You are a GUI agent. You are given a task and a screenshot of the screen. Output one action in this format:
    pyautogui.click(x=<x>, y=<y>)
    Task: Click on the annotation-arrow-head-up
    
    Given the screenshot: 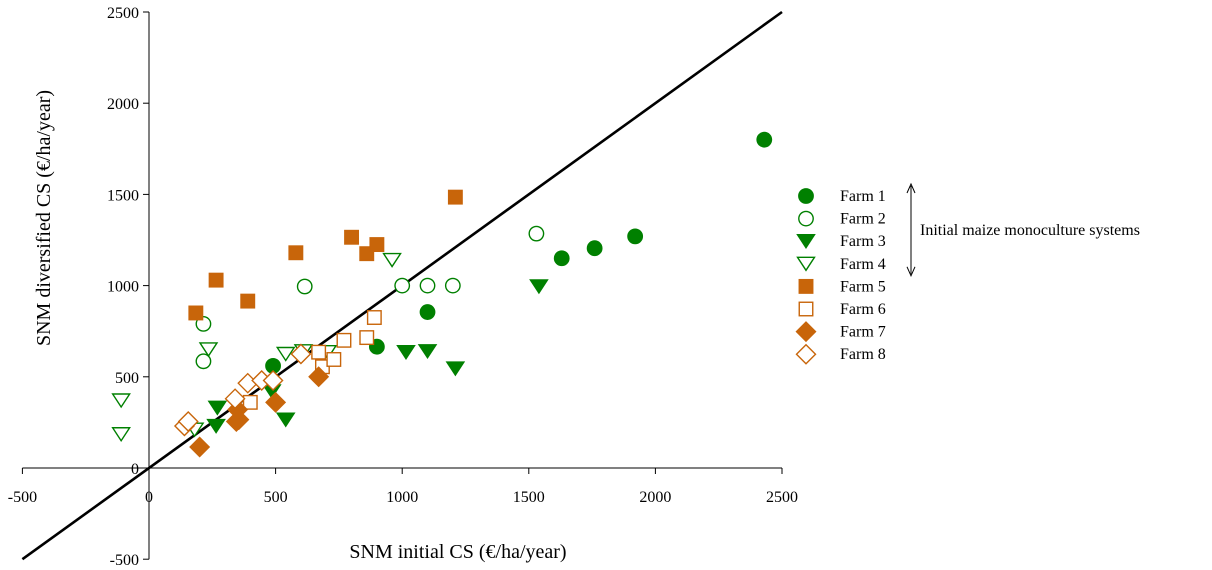 What is the action you would take?
    pyautogui.click(x=911, y=188)
    